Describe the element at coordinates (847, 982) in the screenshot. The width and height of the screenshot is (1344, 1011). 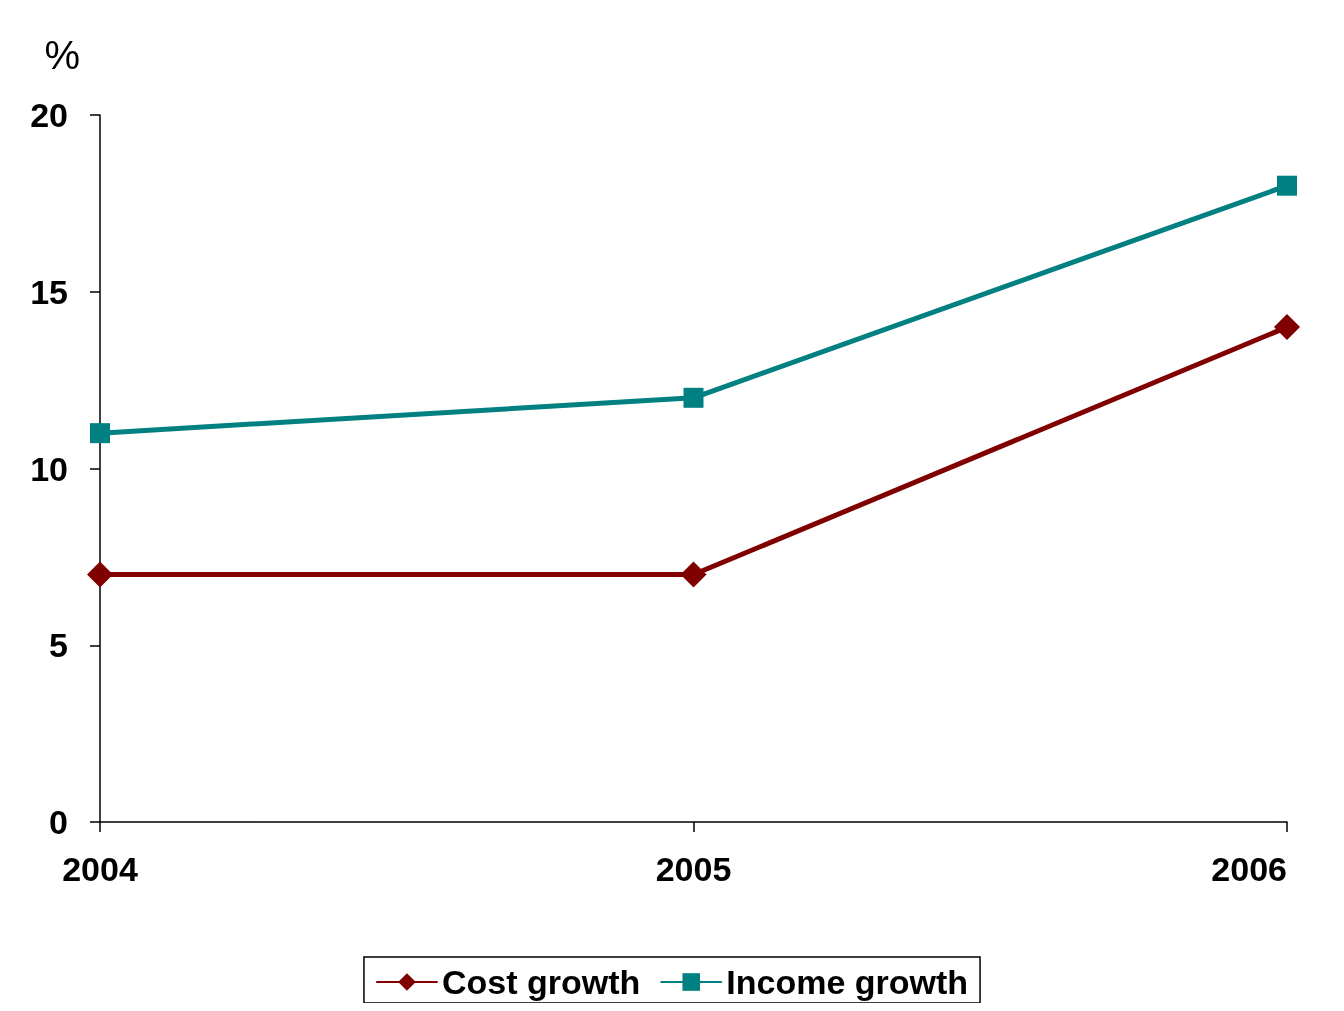
I see `legend-label: Income growth` at that location.